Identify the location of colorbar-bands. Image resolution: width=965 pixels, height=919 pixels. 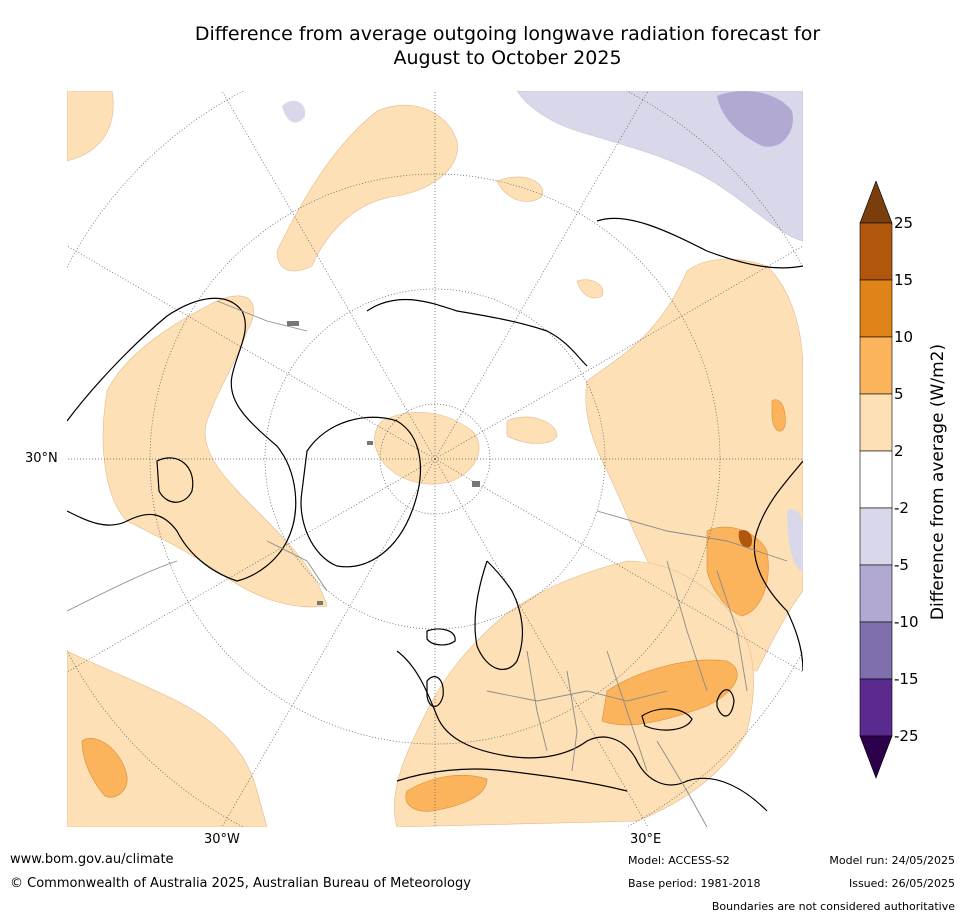
(876, 480).